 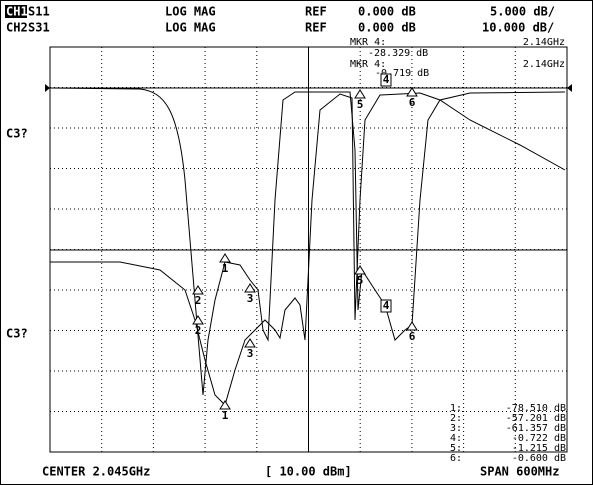 What do you see at coordinates (308, 472) in the screenshot?
I see `source-power: [ 10.00 dBm]` at bounding box center [308, 472].